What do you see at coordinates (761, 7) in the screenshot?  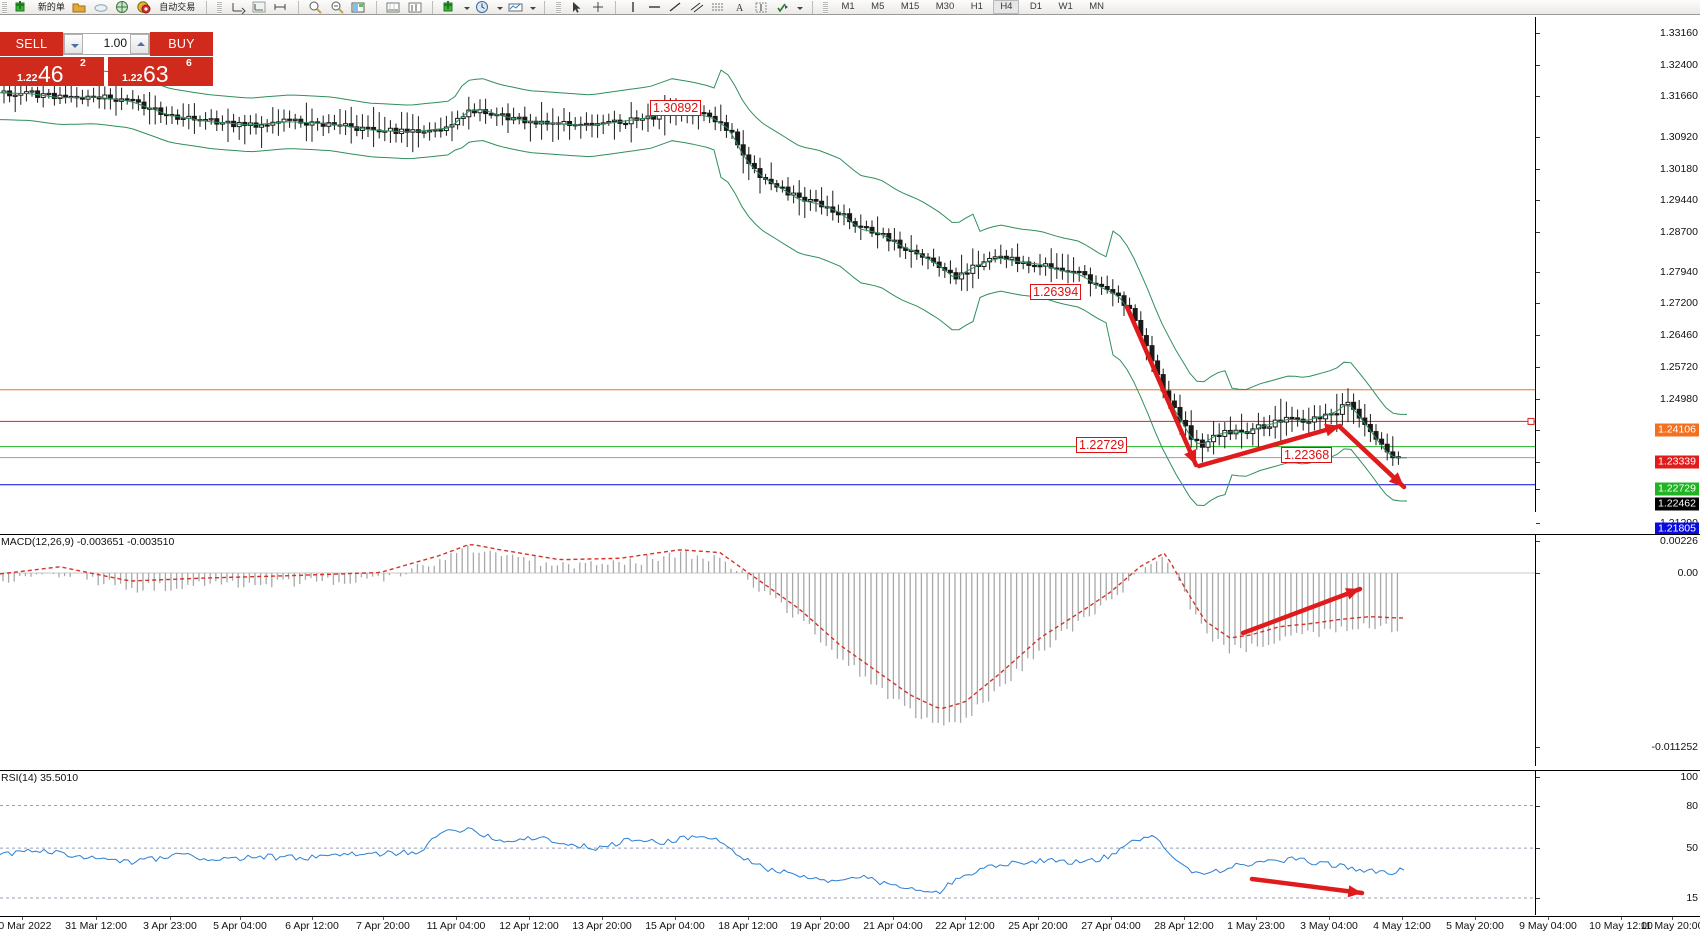 I see `label-icon` at bounding box center [761, 7].